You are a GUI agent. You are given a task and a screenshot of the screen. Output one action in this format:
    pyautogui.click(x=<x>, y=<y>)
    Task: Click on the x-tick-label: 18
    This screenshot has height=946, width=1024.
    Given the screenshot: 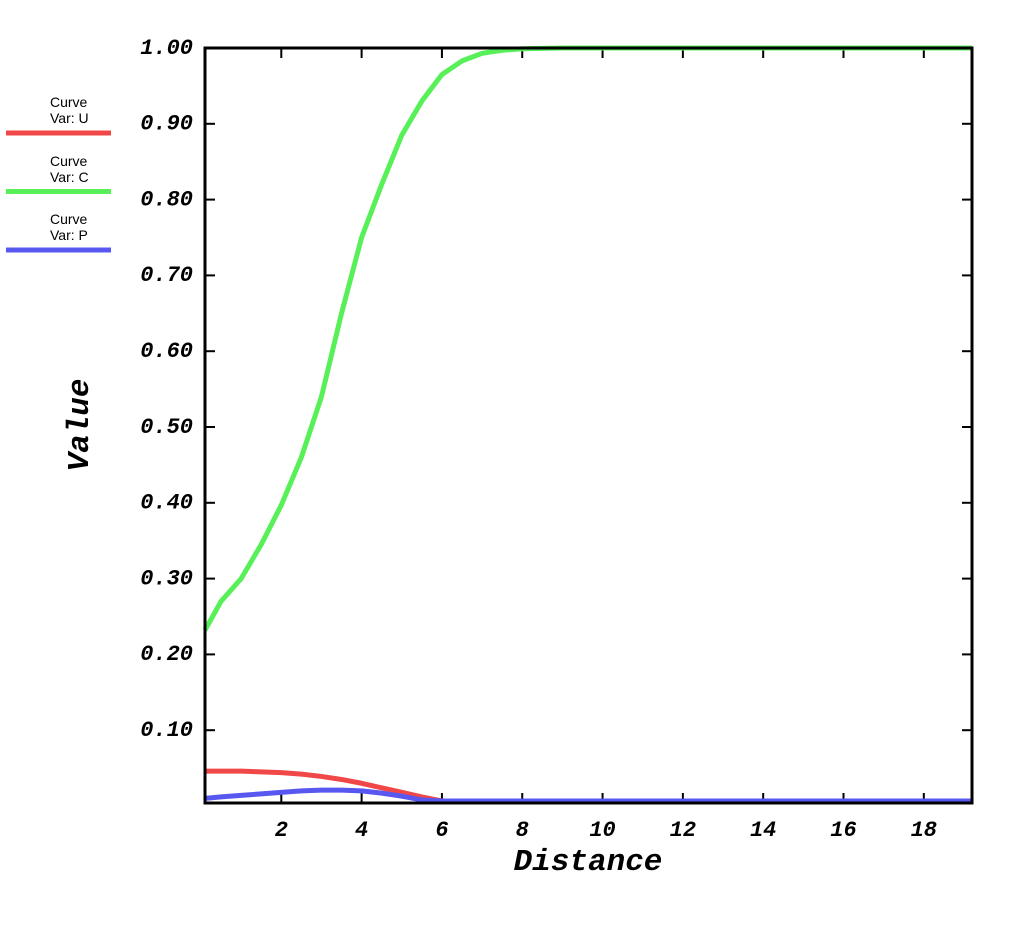 What is the action you would take?
    pyautogui.click(x=924, y=830)
    